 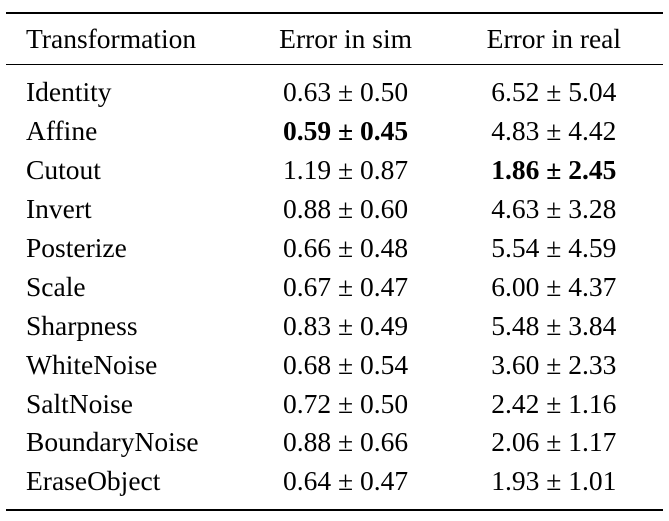 I want to click on cell-error-in-real: 4.83 ± 4.42, so click(x=554, y=131).